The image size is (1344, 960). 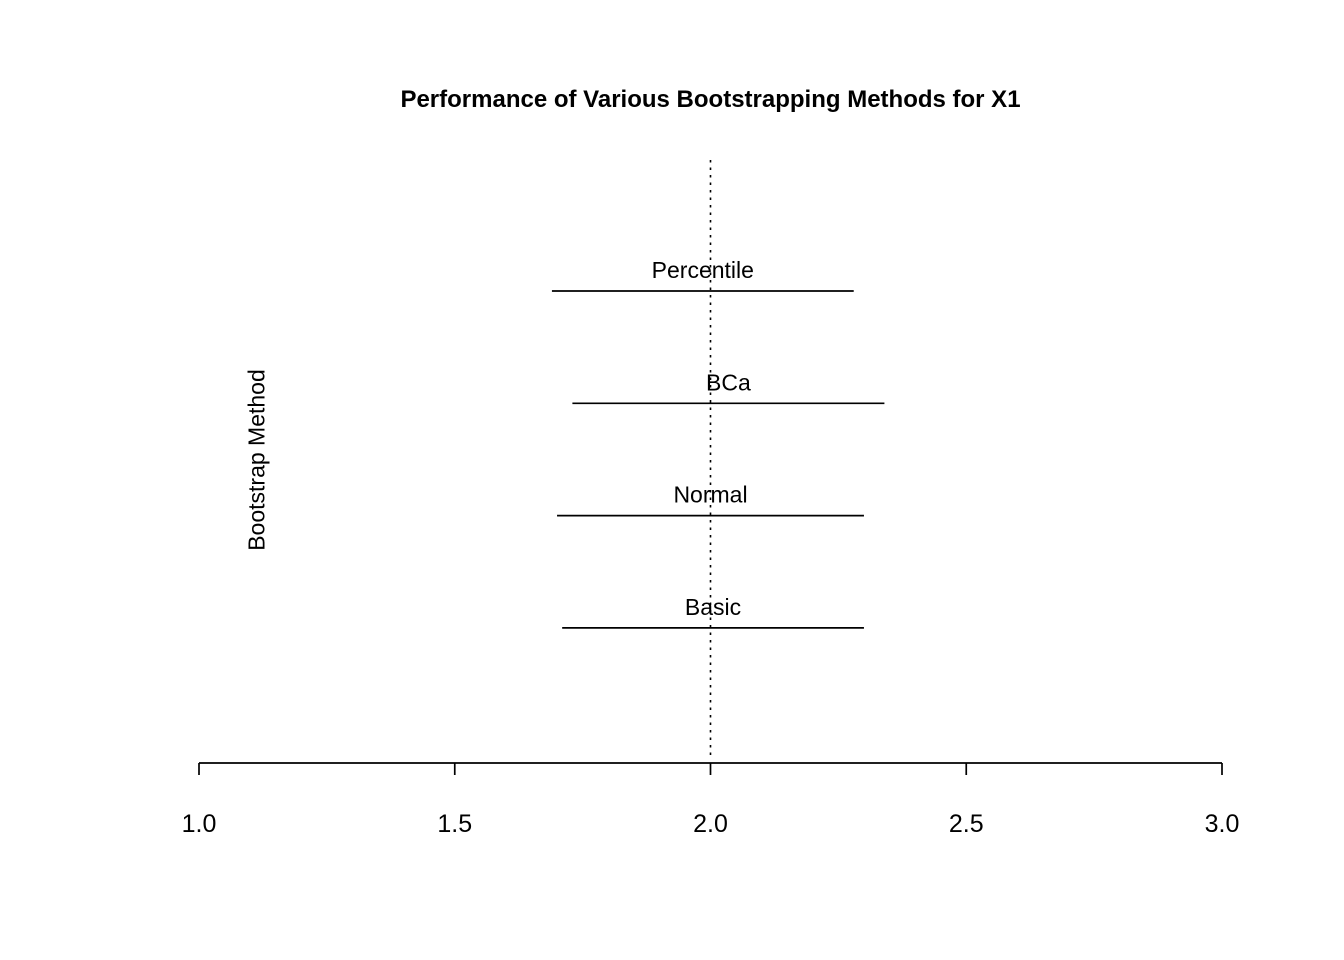 I want to click on interval-label: Normal, so click(x=710, y=495).